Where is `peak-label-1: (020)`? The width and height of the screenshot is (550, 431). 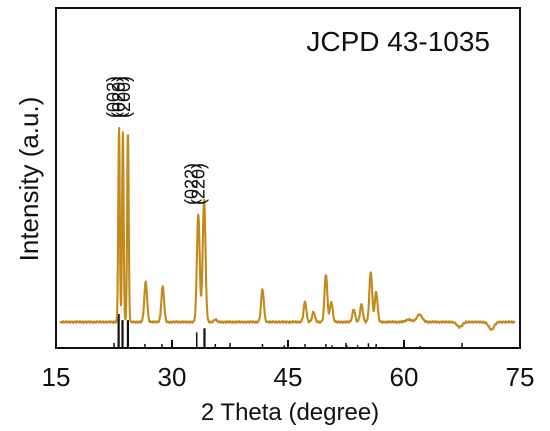
peak-label-1: (020) is located at coordinates (119, 97).